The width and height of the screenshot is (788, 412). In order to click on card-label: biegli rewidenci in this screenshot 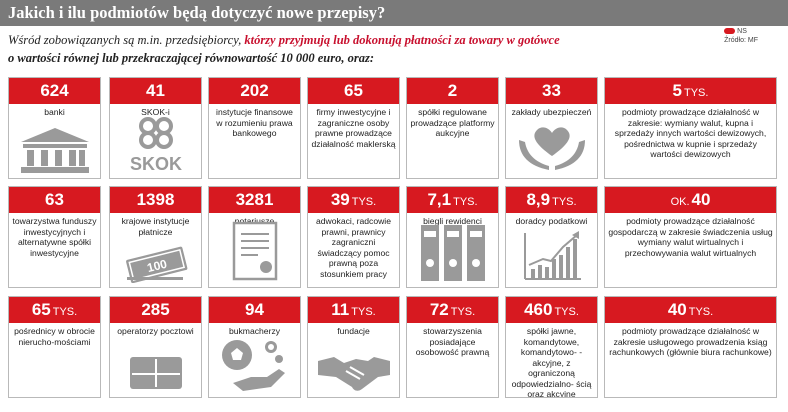, I will do `click(452, 221)`.